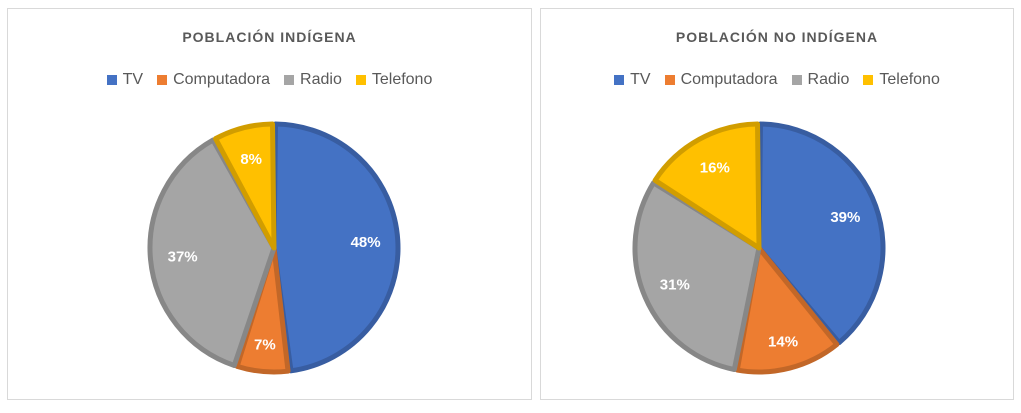 This screenshot has width=1021, height=413. What do you see at coordinates (845, 217) in the screenshot?
I see `data-label-tv: 39%` at bounding box center [845, 217].